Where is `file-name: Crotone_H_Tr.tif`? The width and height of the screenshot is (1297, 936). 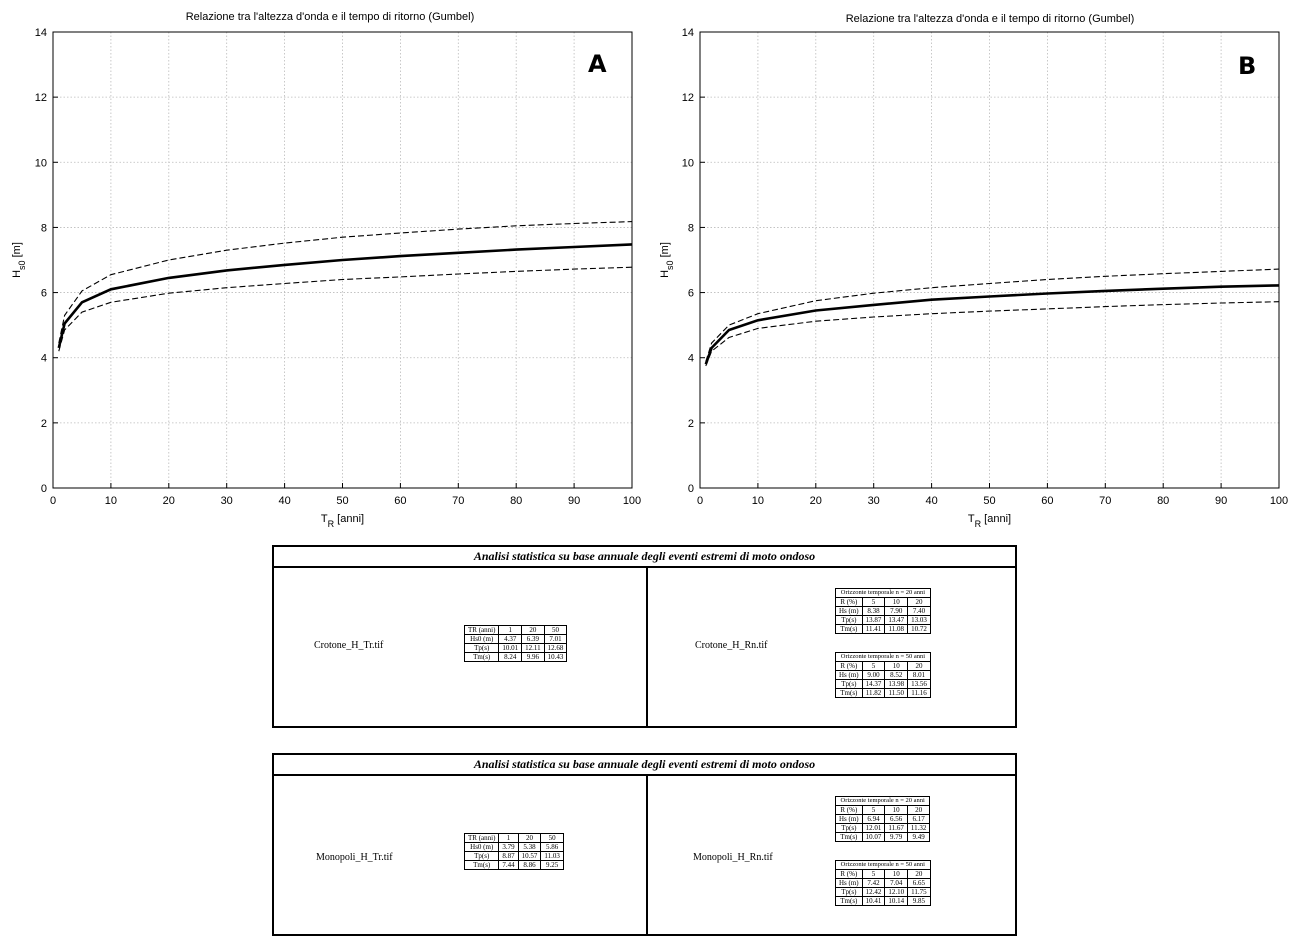 file-name: Crotone_H_Tr.tif is located at coordinates (349, 645).